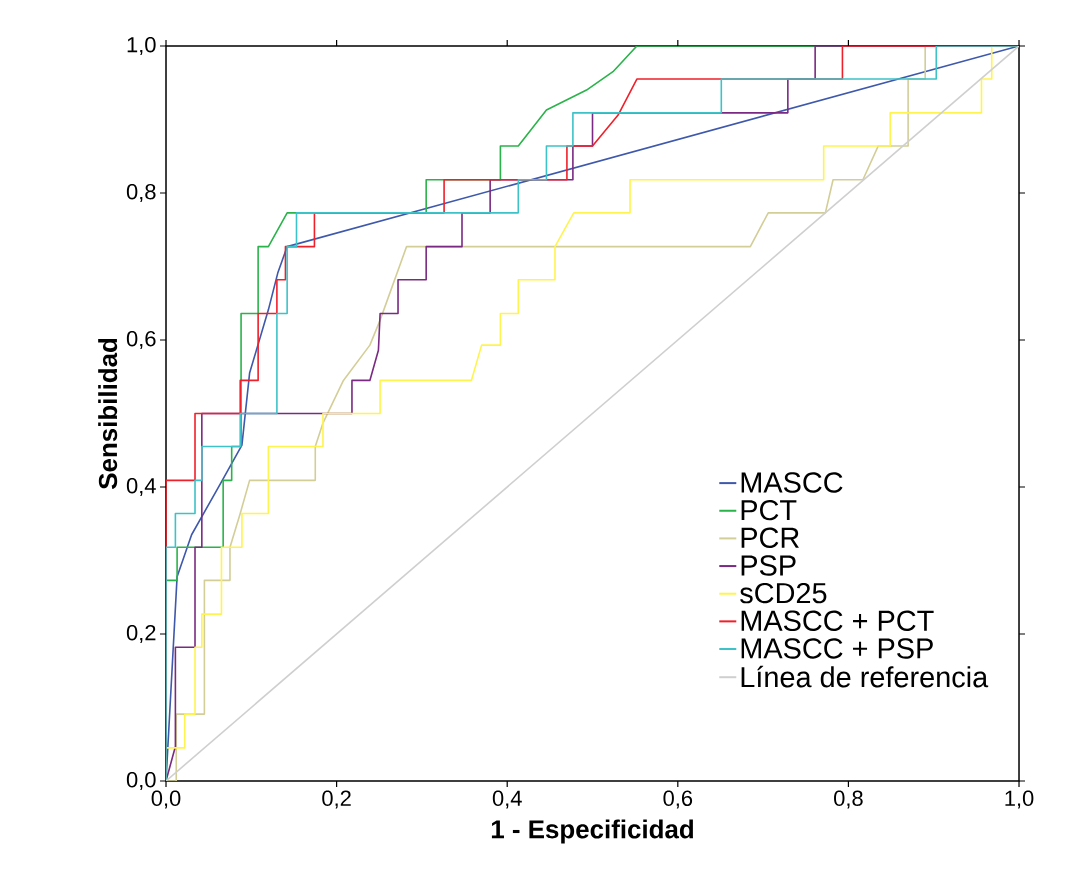 The height and width of the screenshot is (882, 1074). I want to click on legend-label: PSP, so click(768, 565).